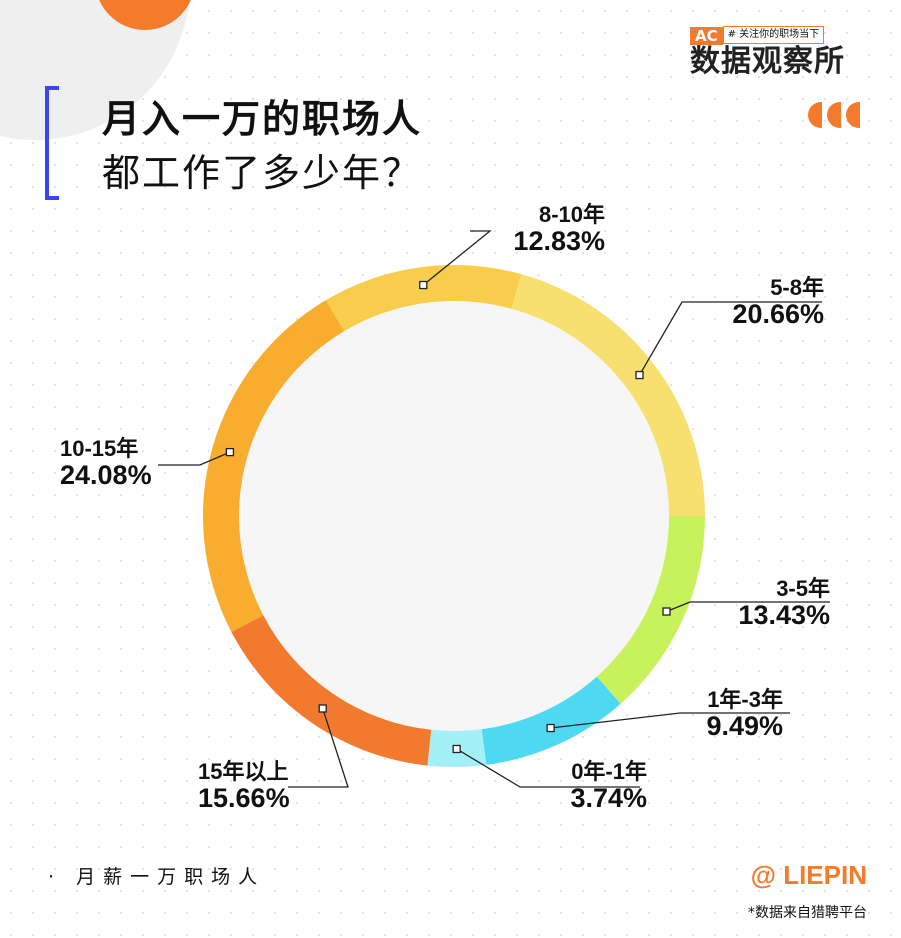 Image resolution: width=901 pixels, height=938 pixels. What do you see at coordinates (145, 15) in the screenshot?
I see `decor-orange-circle` at bounding box center [145, 15].